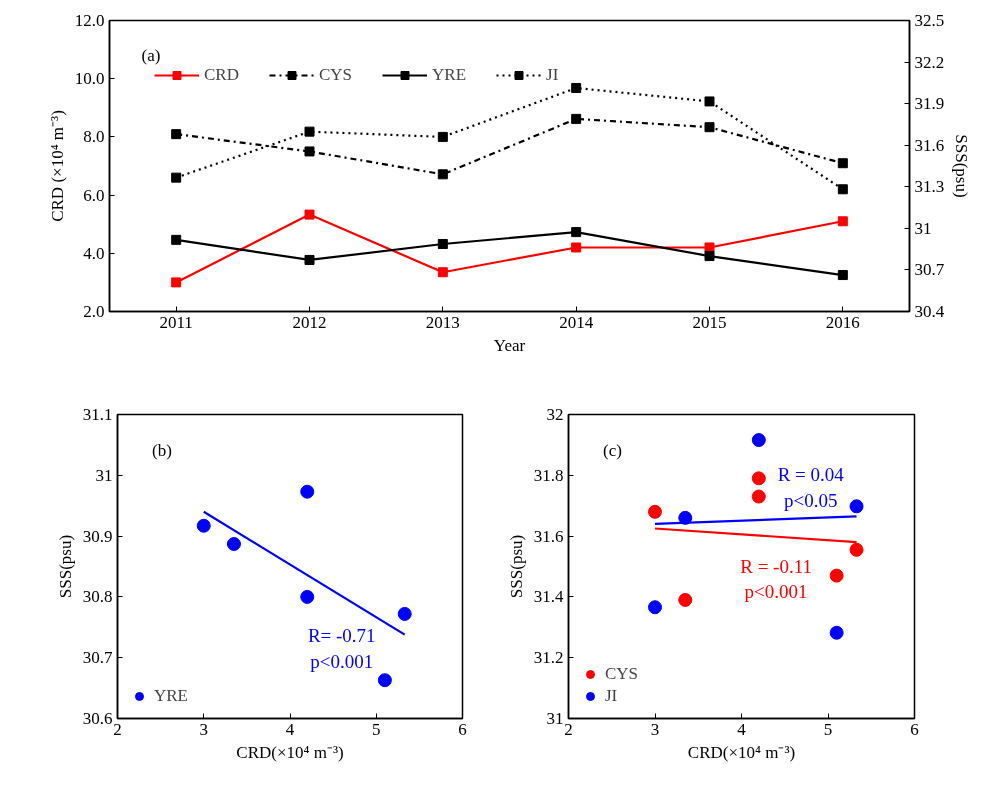 The image size is (1006, 787). I want to click on y-tick-label: 2.0, so click(94, 311).